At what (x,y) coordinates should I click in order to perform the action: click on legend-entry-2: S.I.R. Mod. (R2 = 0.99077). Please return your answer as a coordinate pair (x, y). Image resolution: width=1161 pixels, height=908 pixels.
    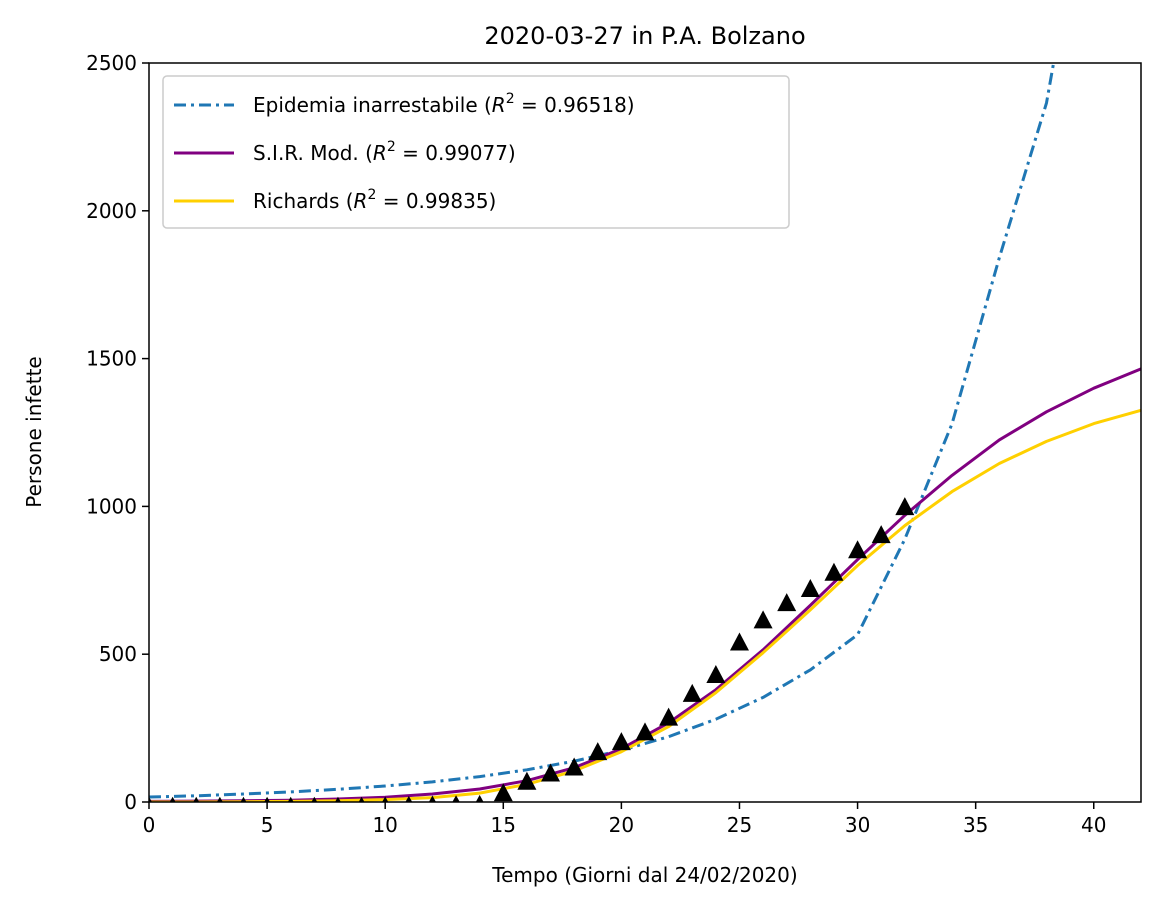
    Looking at the image, I should click on (384, 152).